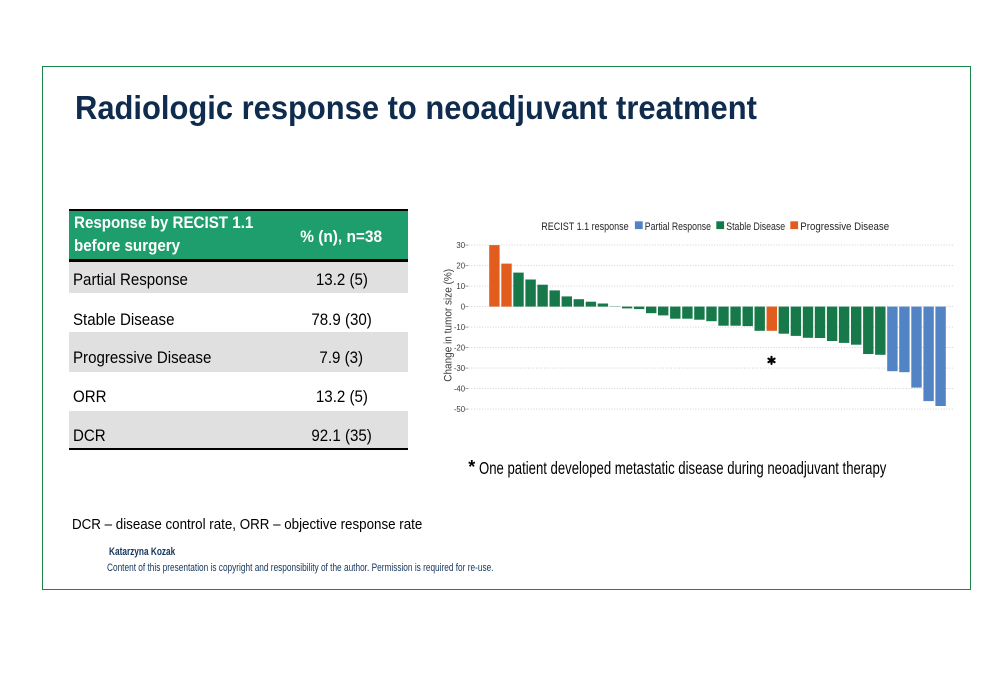 The width and height of the screenshot is (1000, 700). I want to click on svg-text: -40, so click(460, 388).